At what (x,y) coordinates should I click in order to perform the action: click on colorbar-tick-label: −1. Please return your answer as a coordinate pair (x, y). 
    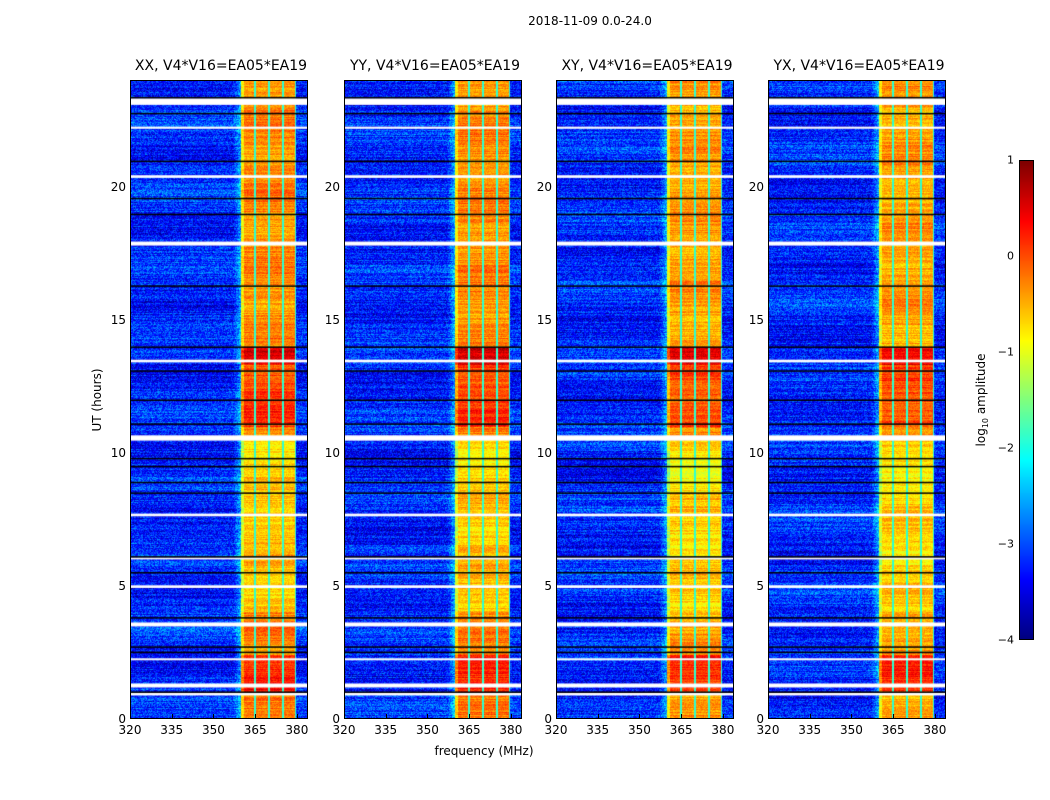
    Looking at the image, I should click on (1005, 352).